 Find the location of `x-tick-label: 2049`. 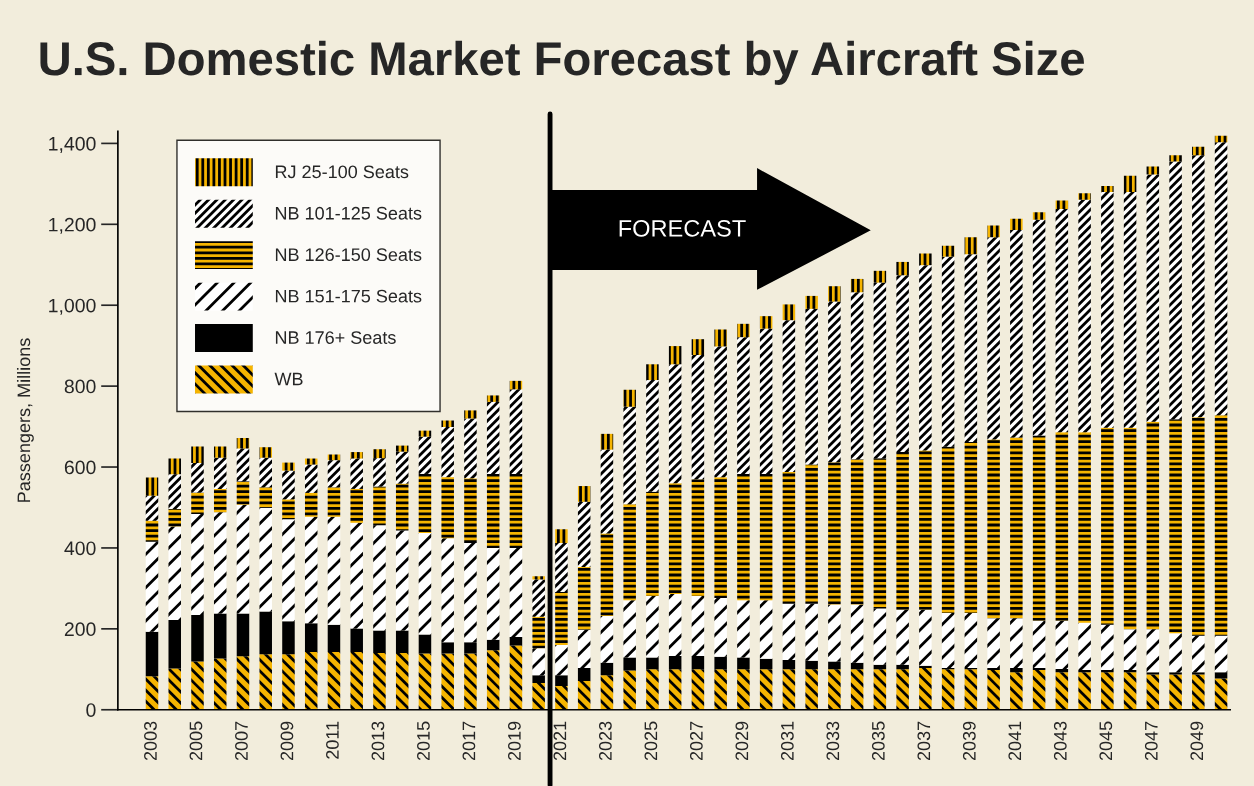

x-tick-label: 2049 is located at coordinates (1197, 741).